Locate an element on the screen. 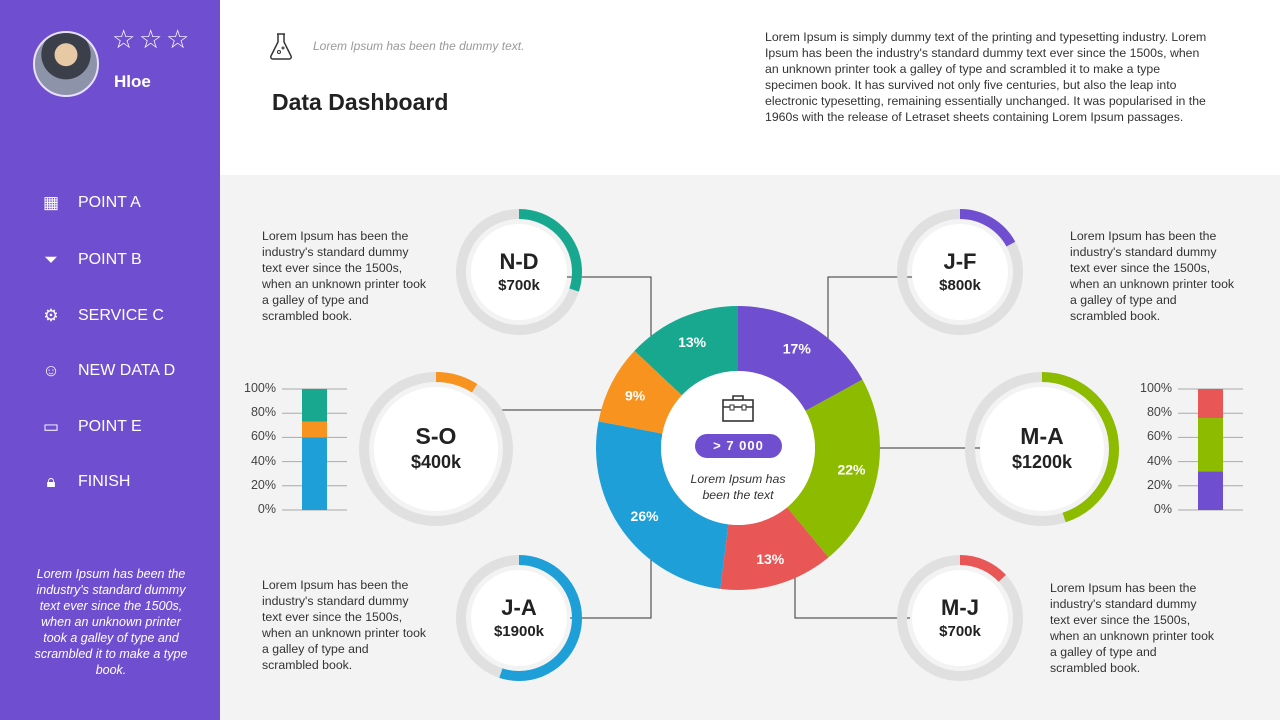 The height and width of the screenshot is (720, 1280). briefcase-icon is located at coordinates (738, 408).